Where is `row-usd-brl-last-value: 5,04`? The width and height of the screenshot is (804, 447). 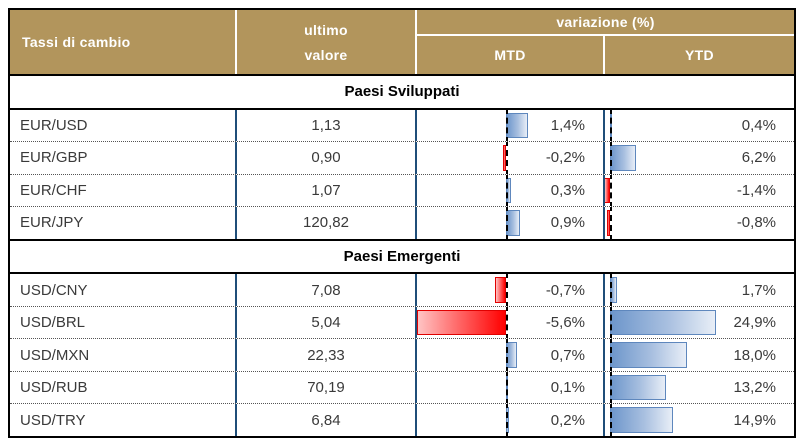
row-usd-brl-last-value: 5,04 is located at coordinates (327, 322).